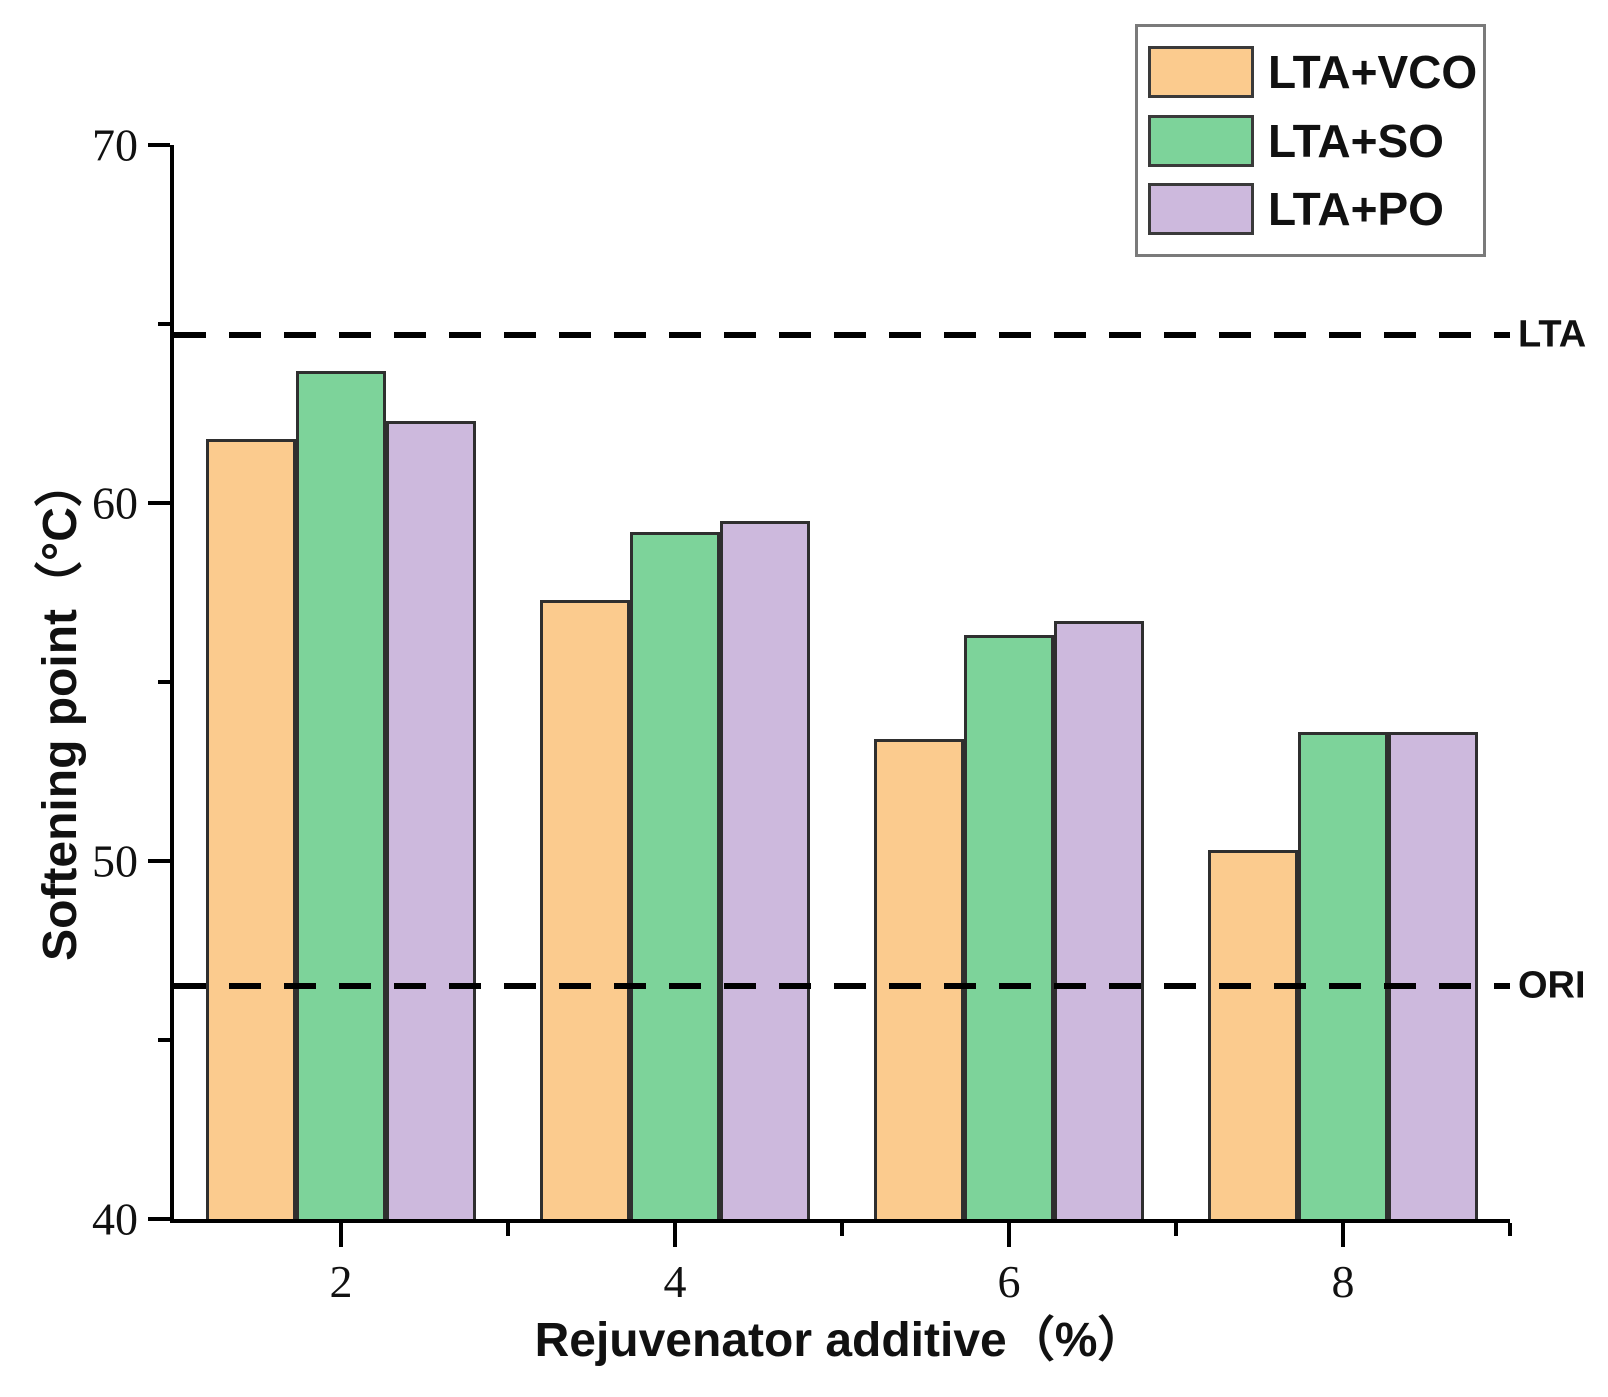 This screenshot has width=1608, height=1397. I want to click on legend-row: LTA+PO, so click(1315, 209).